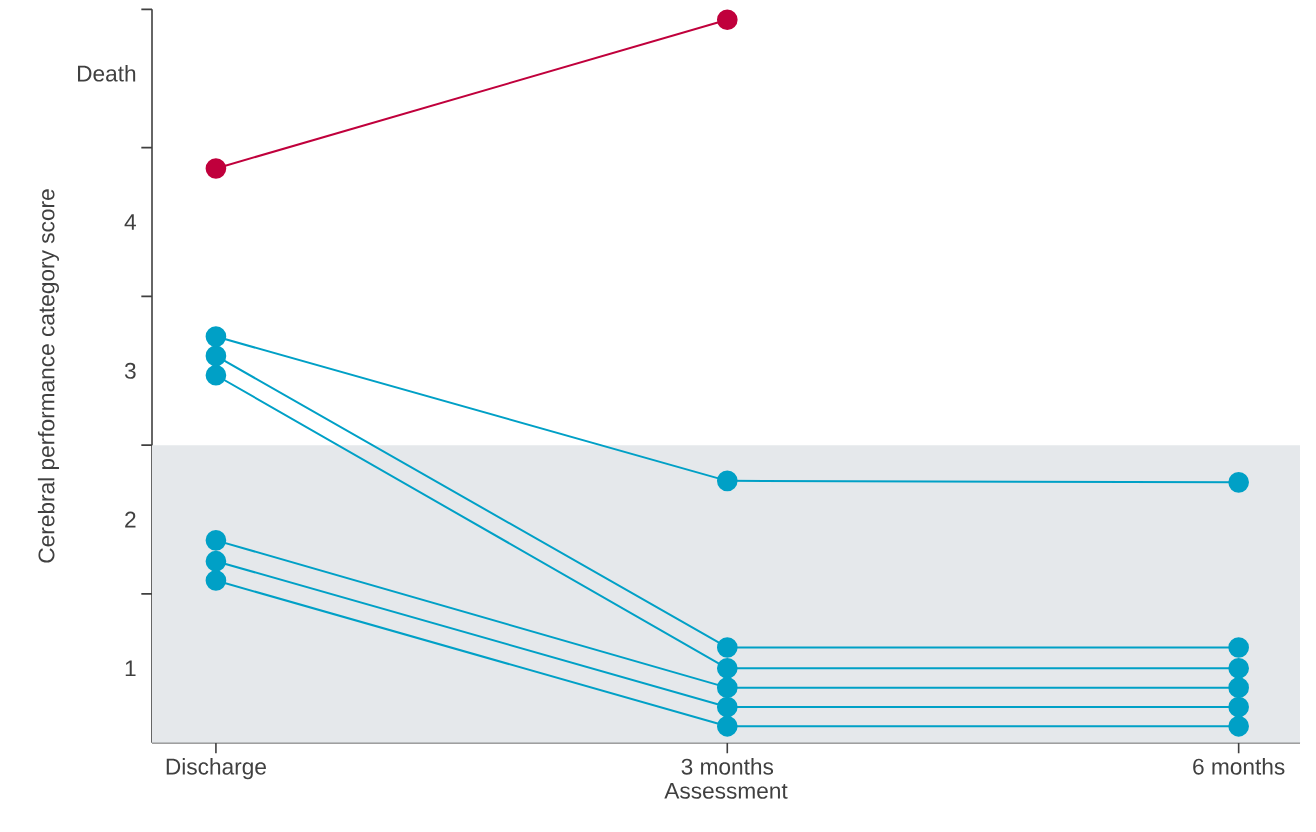 This screenshot has height=832, width=1316. What do you see at coordinates (130, 519) in the screenshot?
I see `y-tick-label: 2` at bounding box center [130, 519].